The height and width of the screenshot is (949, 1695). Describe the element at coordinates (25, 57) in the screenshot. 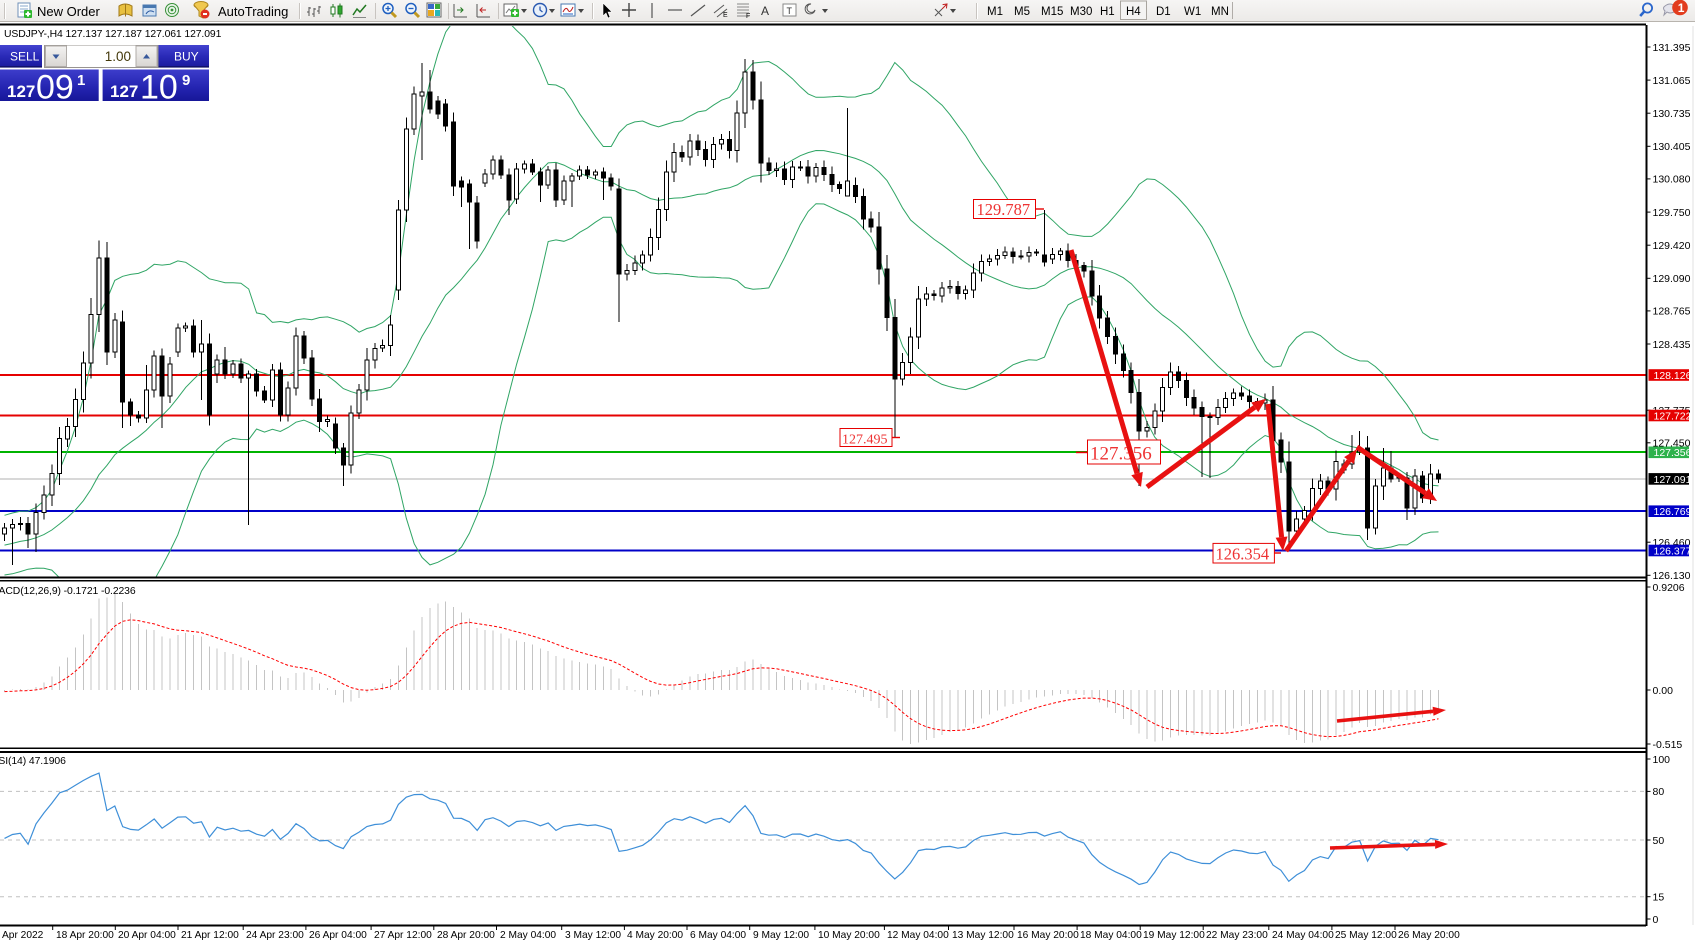

I see `svg-text: SELL` at that location.